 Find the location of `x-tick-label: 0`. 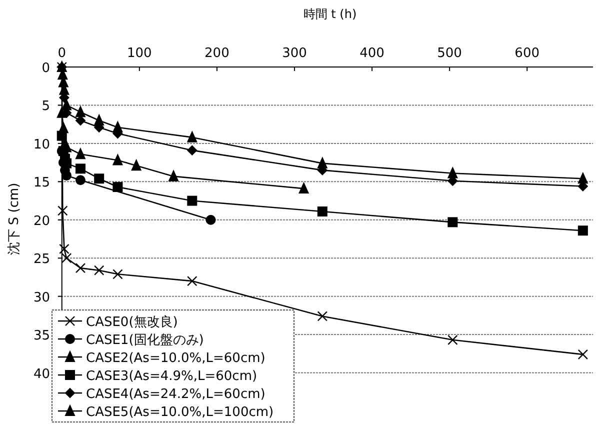

x-tick-label: 0 is located at coordinates (62, 53).